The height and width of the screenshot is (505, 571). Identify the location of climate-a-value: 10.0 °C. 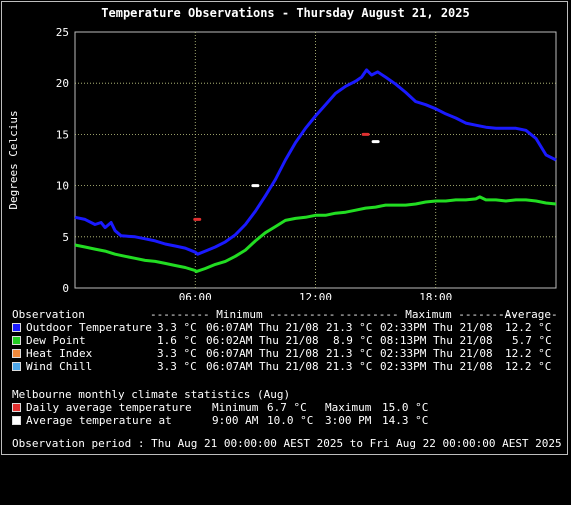
(290, 420).